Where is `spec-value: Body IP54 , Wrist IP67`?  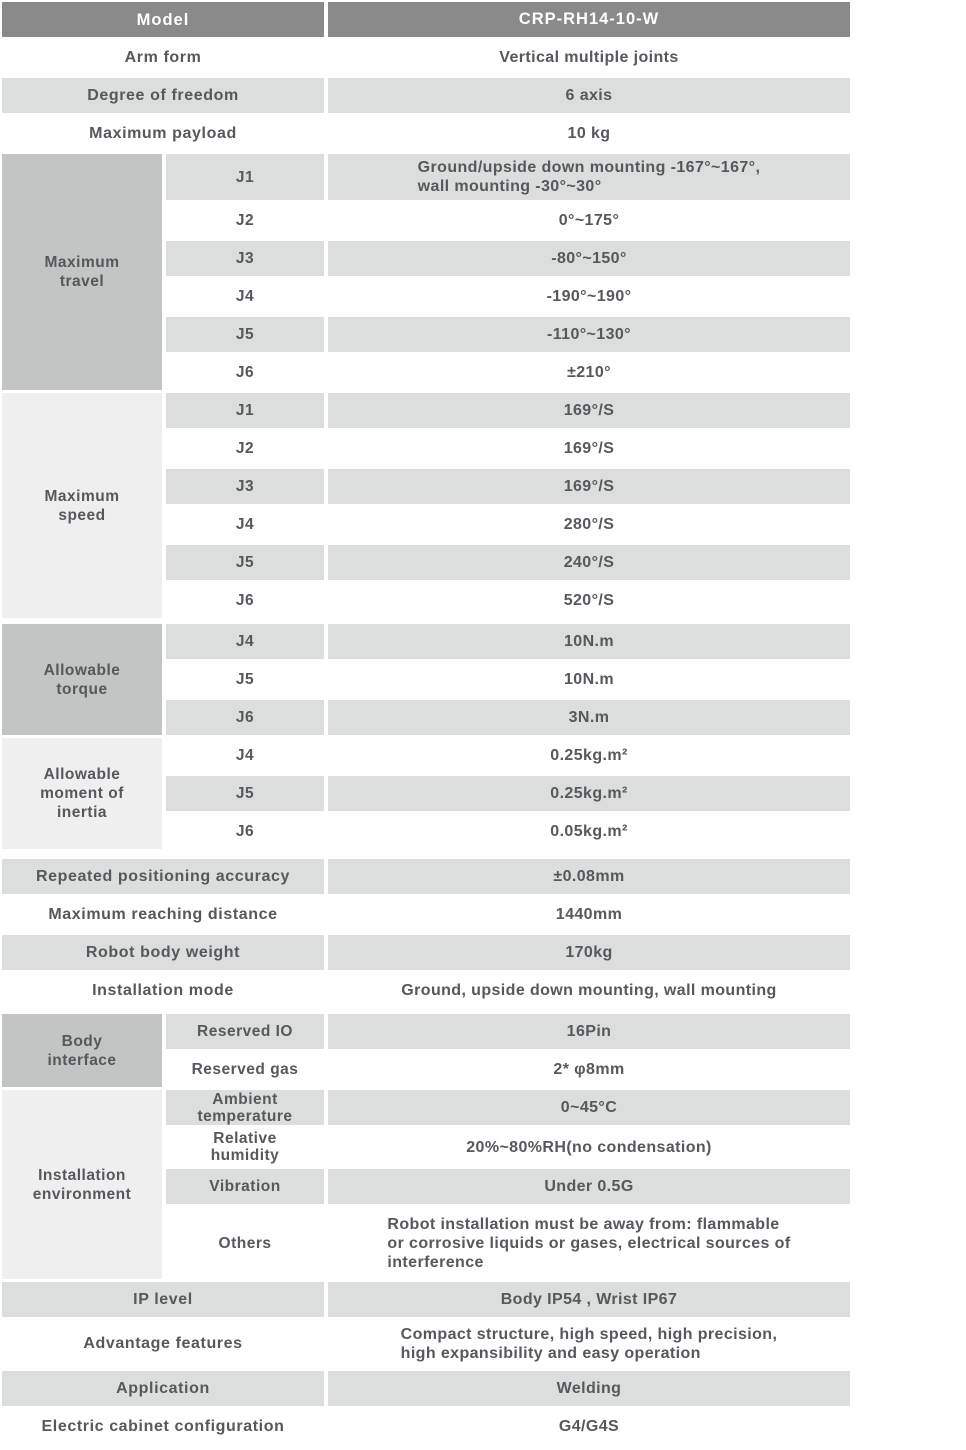
spec-value: Body IP54 , Wrist IP67 is located at coordinates (589, 1299).